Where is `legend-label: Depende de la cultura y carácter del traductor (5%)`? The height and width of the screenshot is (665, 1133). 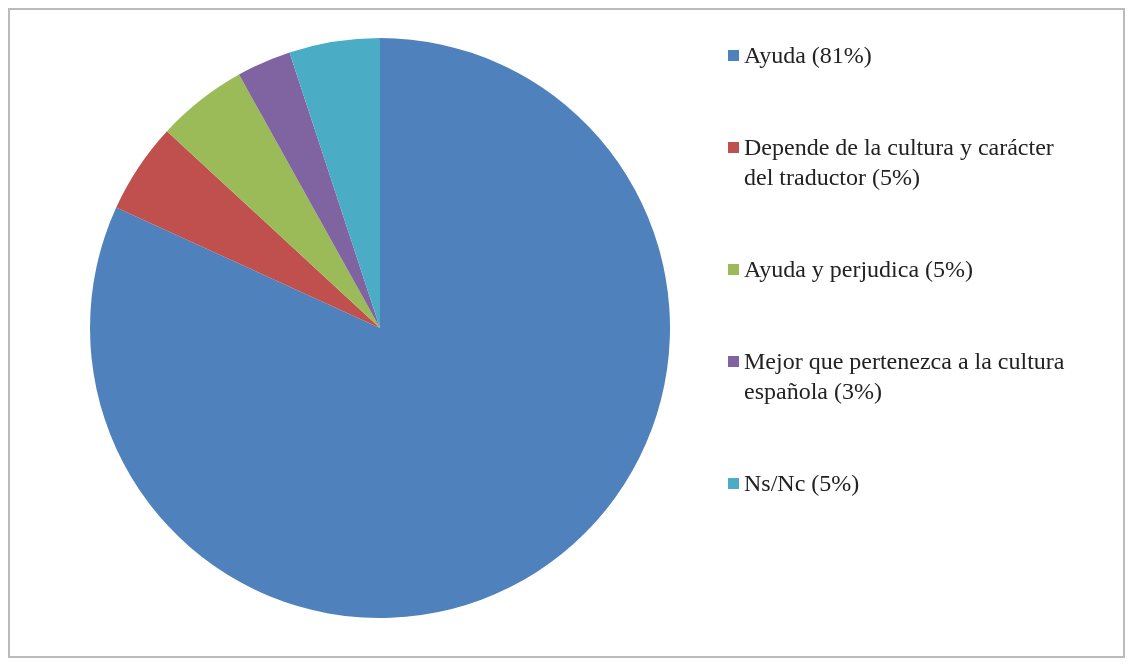 legend-label: Depende de la cultura y carácter del traductor (5%) is located at coordinates (899, 162).